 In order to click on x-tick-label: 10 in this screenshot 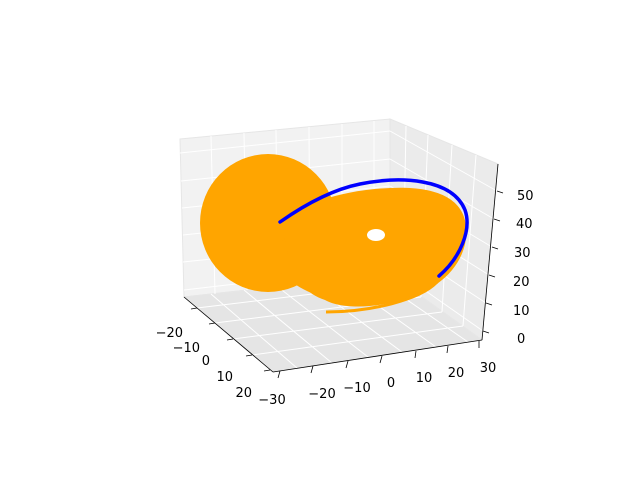, I will do `click(424, 378)`.